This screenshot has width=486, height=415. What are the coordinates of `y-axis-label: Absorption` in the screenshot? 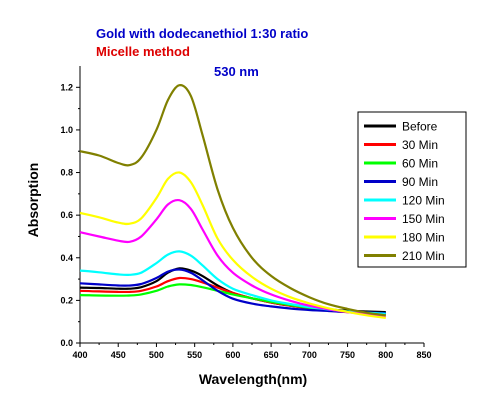 It's located at (33, 200).